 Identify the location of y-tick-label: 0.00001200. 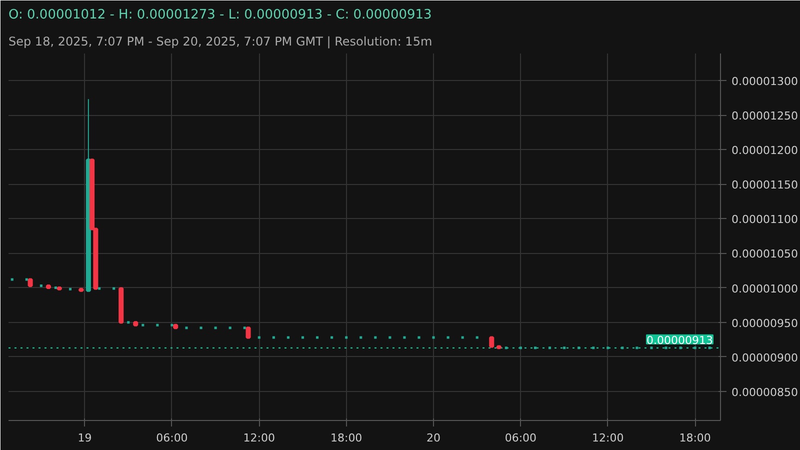
(765, 151).